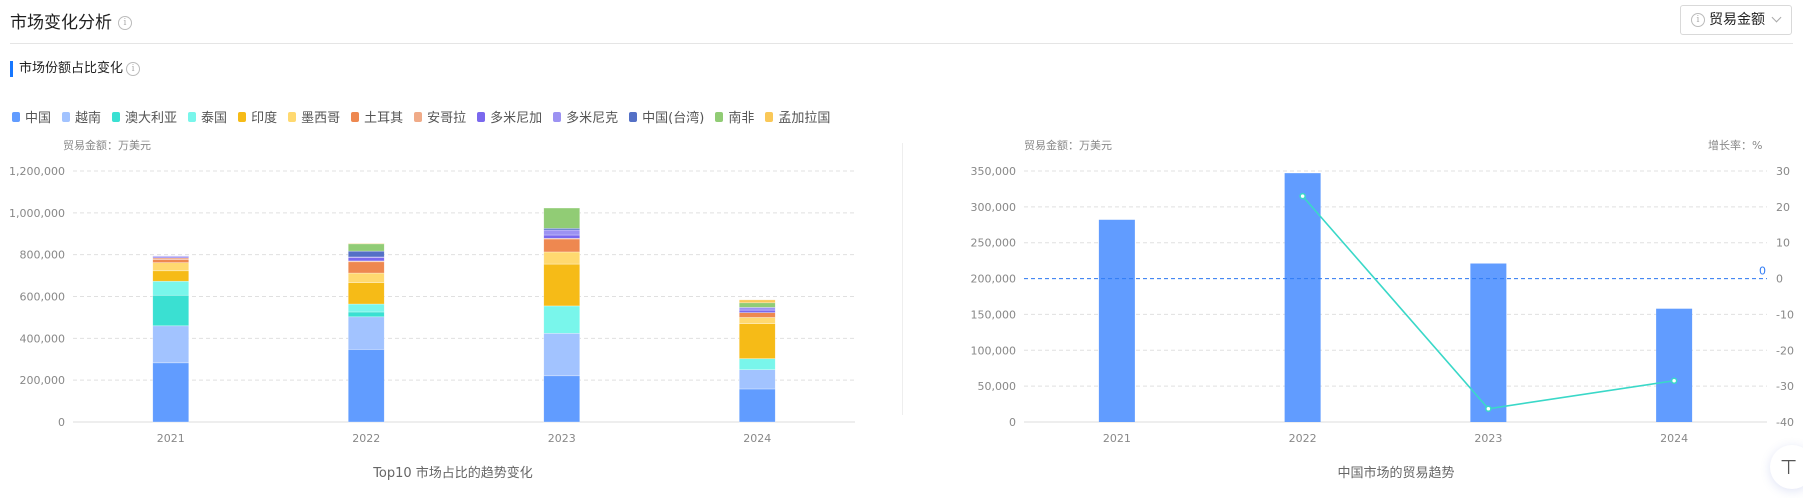 The image size is (1803, 498). I want to click on y-tick-label: 150,000, so click(994, 314).